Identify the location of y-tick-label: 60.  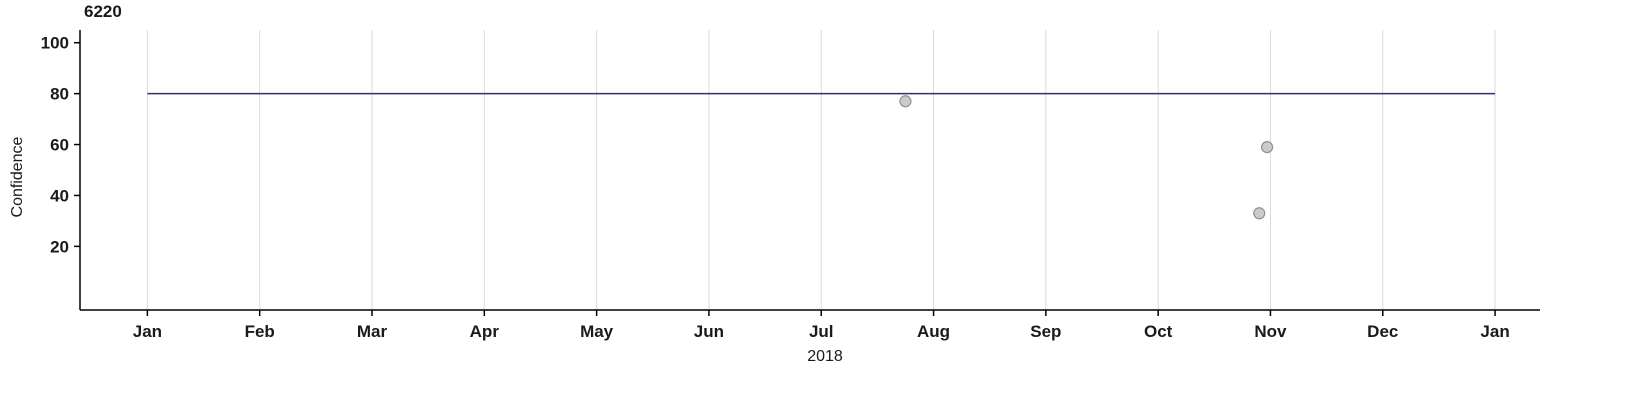
(59, 145).